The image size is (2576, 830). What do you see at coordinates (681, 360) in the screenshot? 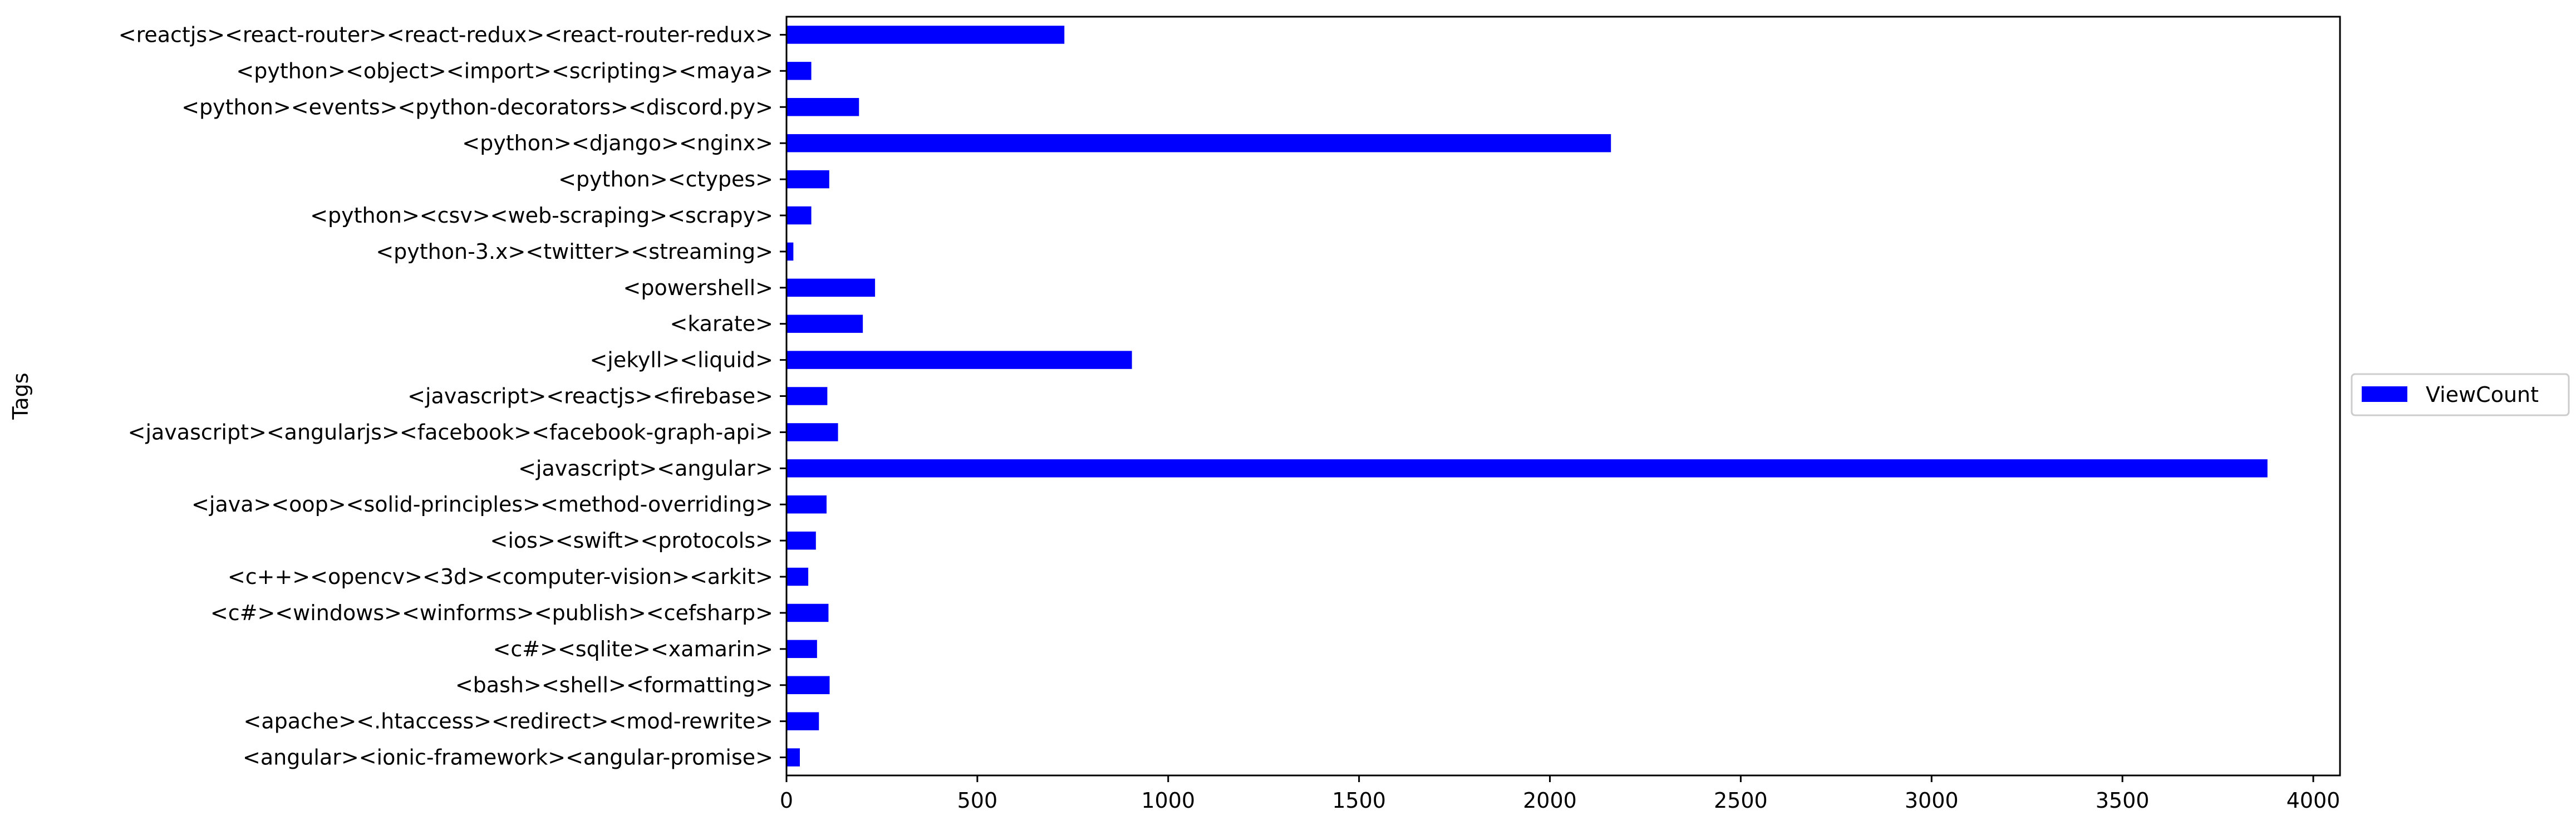
I see `y-tick-label: <jekyll><liquid>` at bounding box center [681, 360].